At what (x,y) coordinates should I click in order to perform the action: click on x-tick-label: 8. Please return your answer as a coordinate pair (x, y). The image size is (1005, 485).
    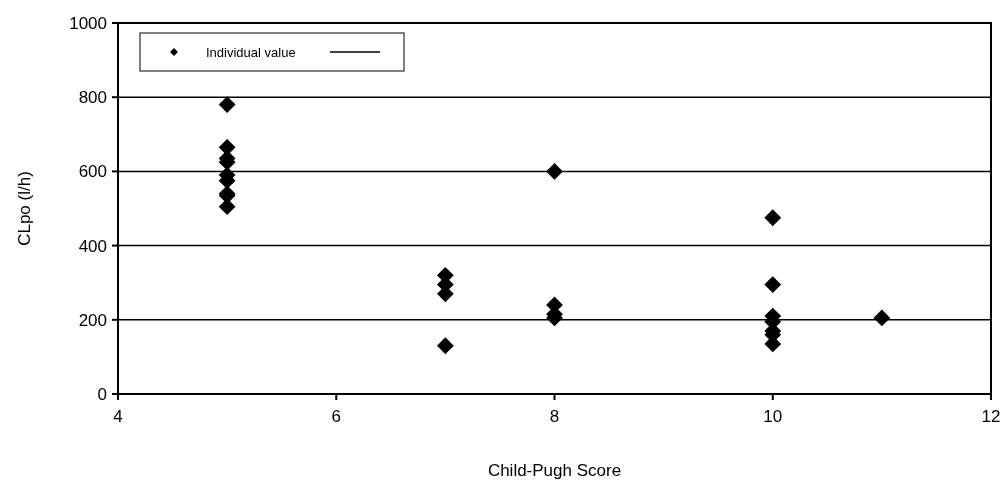
    Looking at the image, I should click on (554, 416).